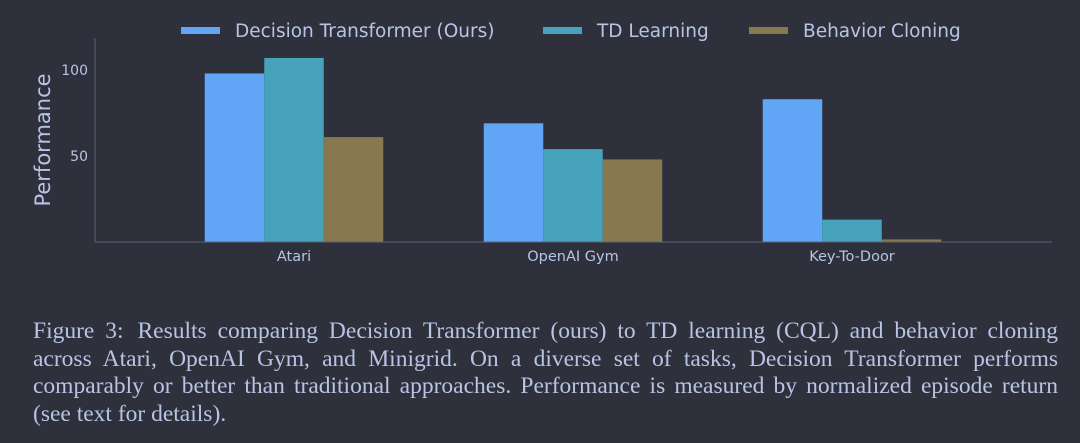  I want to click on y-tick-label: 50, so click(79, 157).